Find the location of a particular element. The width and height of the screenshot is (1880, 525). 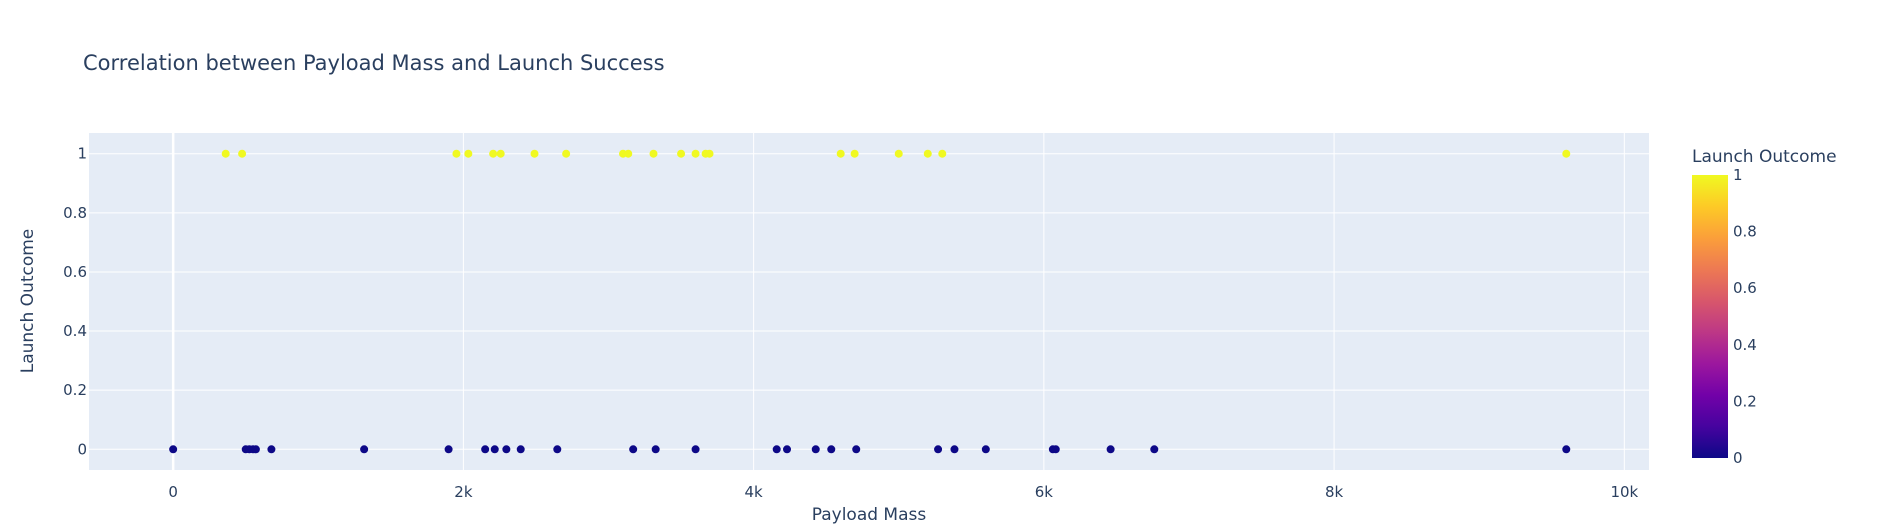

colorbar-tick-label: 0.6 is located at coordinates (1745, 288).